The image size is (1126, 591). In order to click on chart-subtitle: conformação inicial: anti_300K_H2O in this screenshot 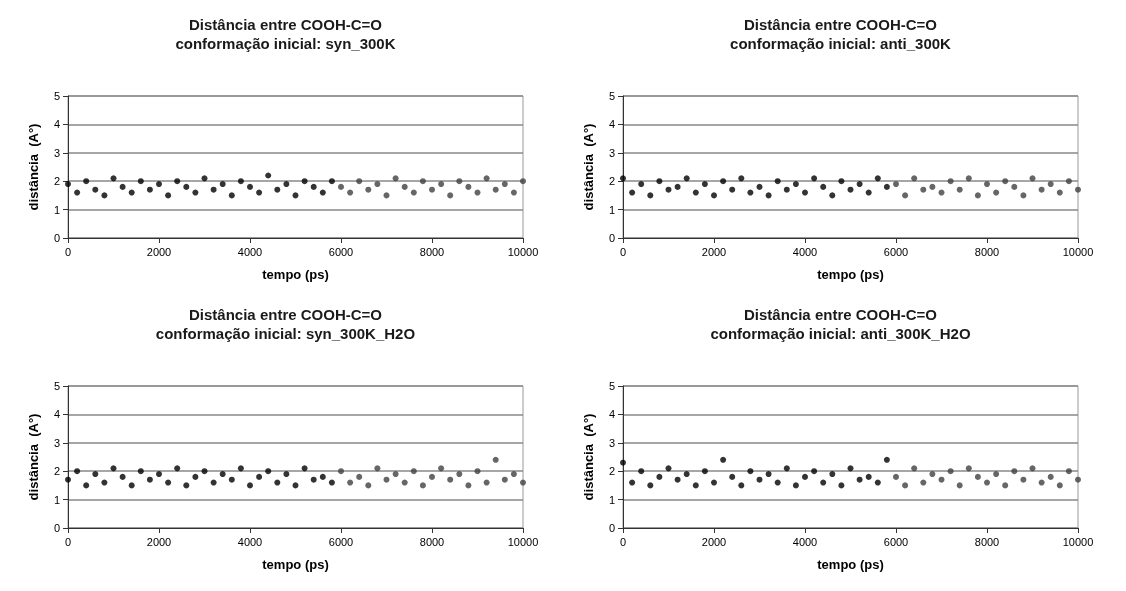, I will do `click(840, 333)`.